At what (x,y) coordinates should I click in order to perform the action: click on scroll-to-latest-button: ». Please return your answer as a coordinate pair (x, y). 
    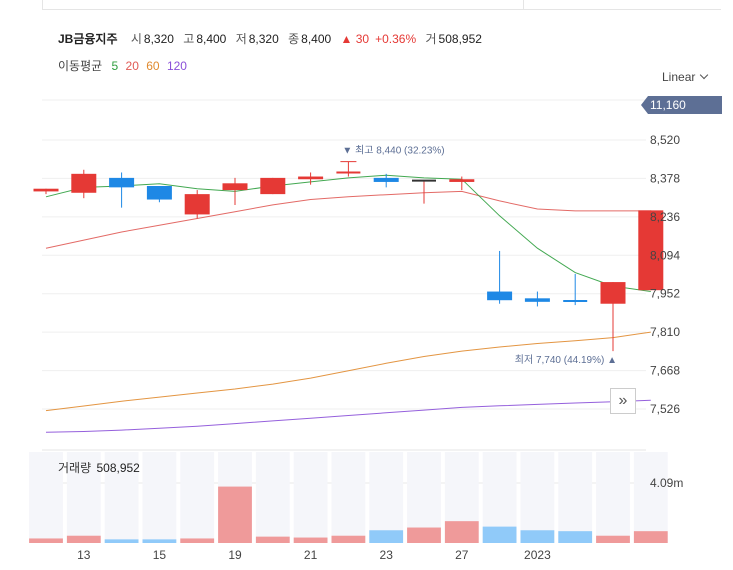
    Looking at the image, I should click on (623, 401).